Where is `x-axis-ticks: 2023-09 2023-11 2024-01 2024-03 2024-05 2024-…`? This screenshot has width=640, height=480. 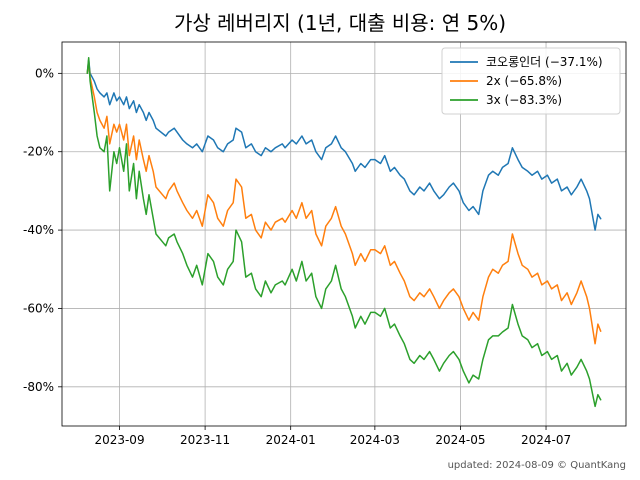 x-axis-ticks: 2023-09 2023-11 2024-01 2024-03 2024-05 2024-… is located at coordinates (332, 436).